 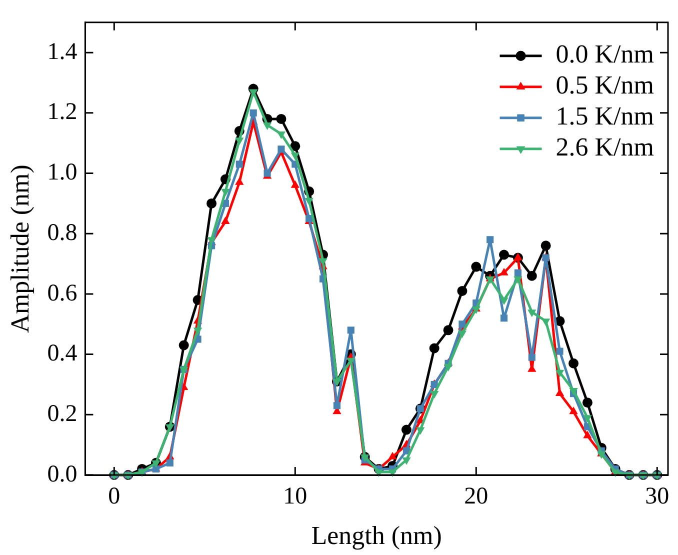 What do you see at coordinates (376, 535) in the screenshot?
I see `x-axis-title: Length (nm)` at bounding box center [376, 535].